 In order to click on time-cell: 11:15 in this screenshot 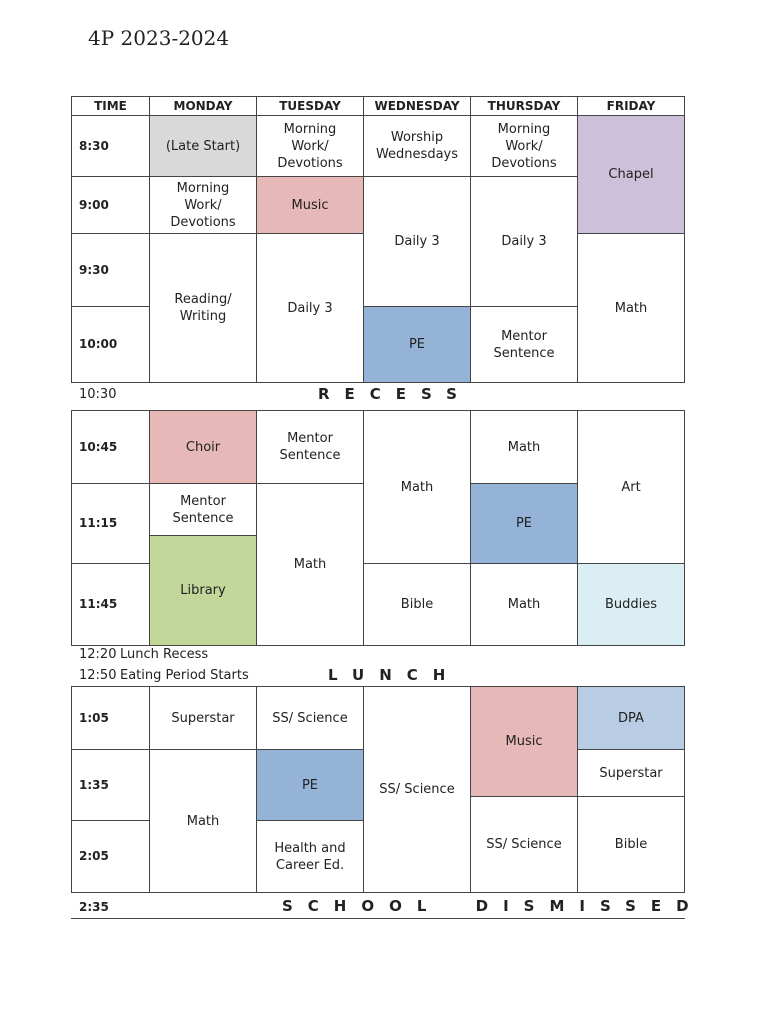, I will do `click(110, 523)`.